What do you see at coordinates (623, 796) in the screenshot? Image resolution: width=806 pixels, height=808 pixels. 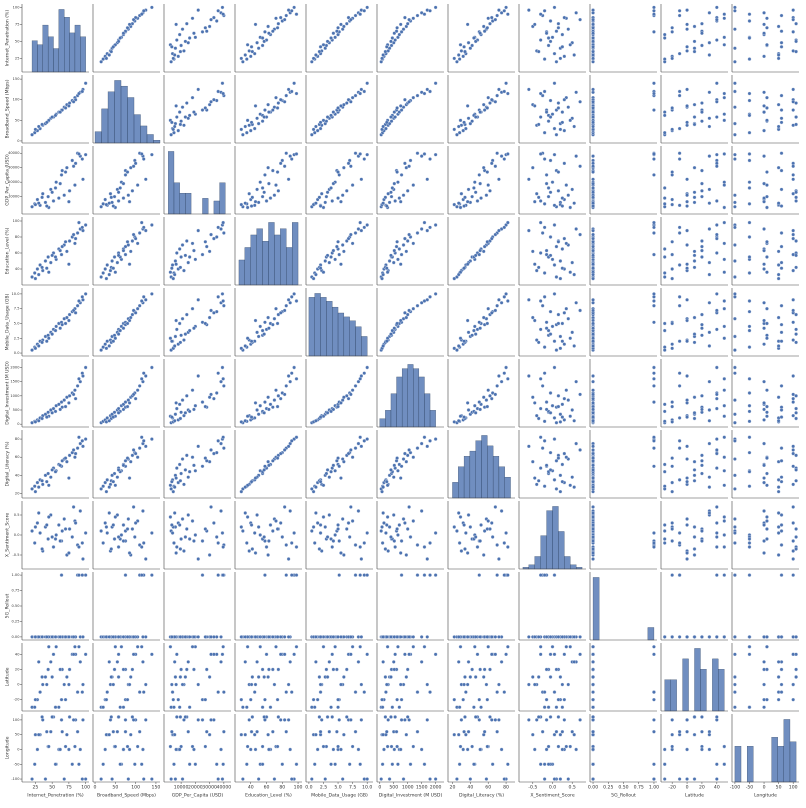 I see `x-axis-label: 5G_Rollout` at bounding box center [623, 796].